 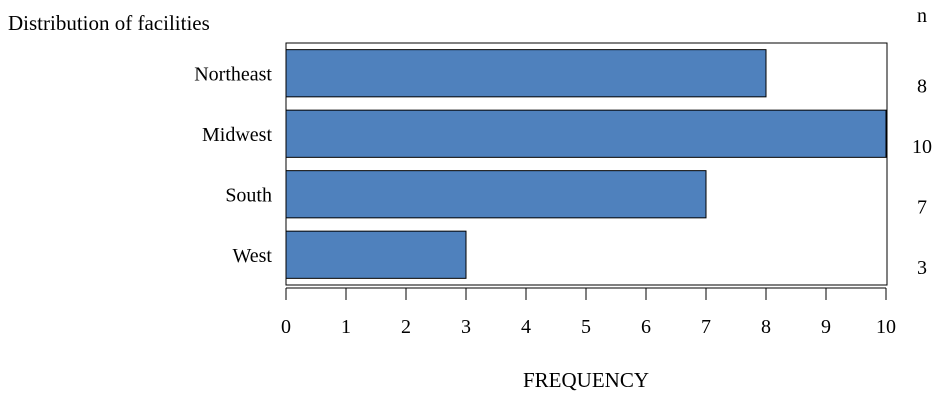 I want to click on category-label: Northeast, so click(x=233, y=74).